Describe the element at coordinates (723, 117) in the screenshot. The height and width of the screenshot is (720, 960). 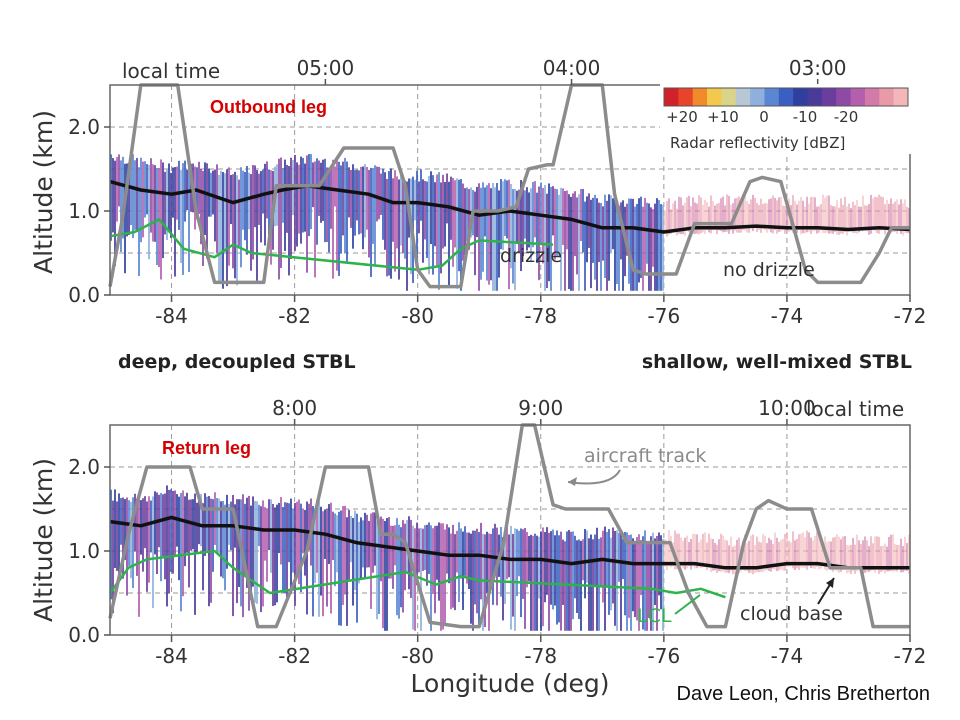
I see `colorbar-tick-label: +10` at that location.